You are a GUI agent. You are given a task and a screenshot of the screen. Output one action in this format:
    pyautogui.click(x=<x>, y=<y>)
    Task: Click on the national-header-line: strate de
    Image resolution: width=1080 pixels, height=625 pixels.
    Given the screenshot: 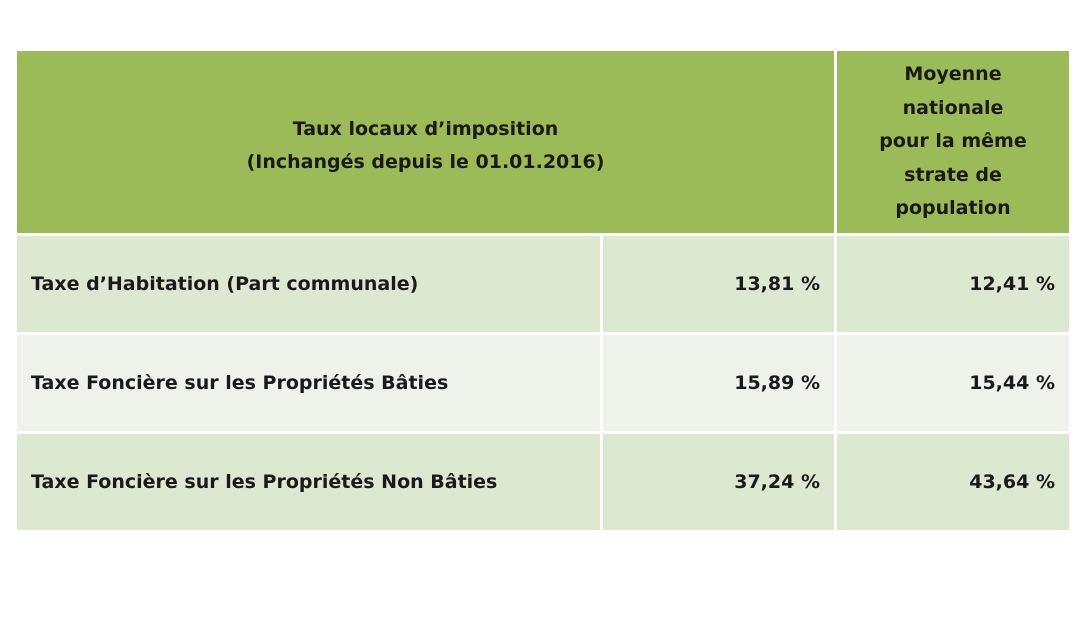 What is the action you would take?
    pyautogui.click(x=953, y=174)
    